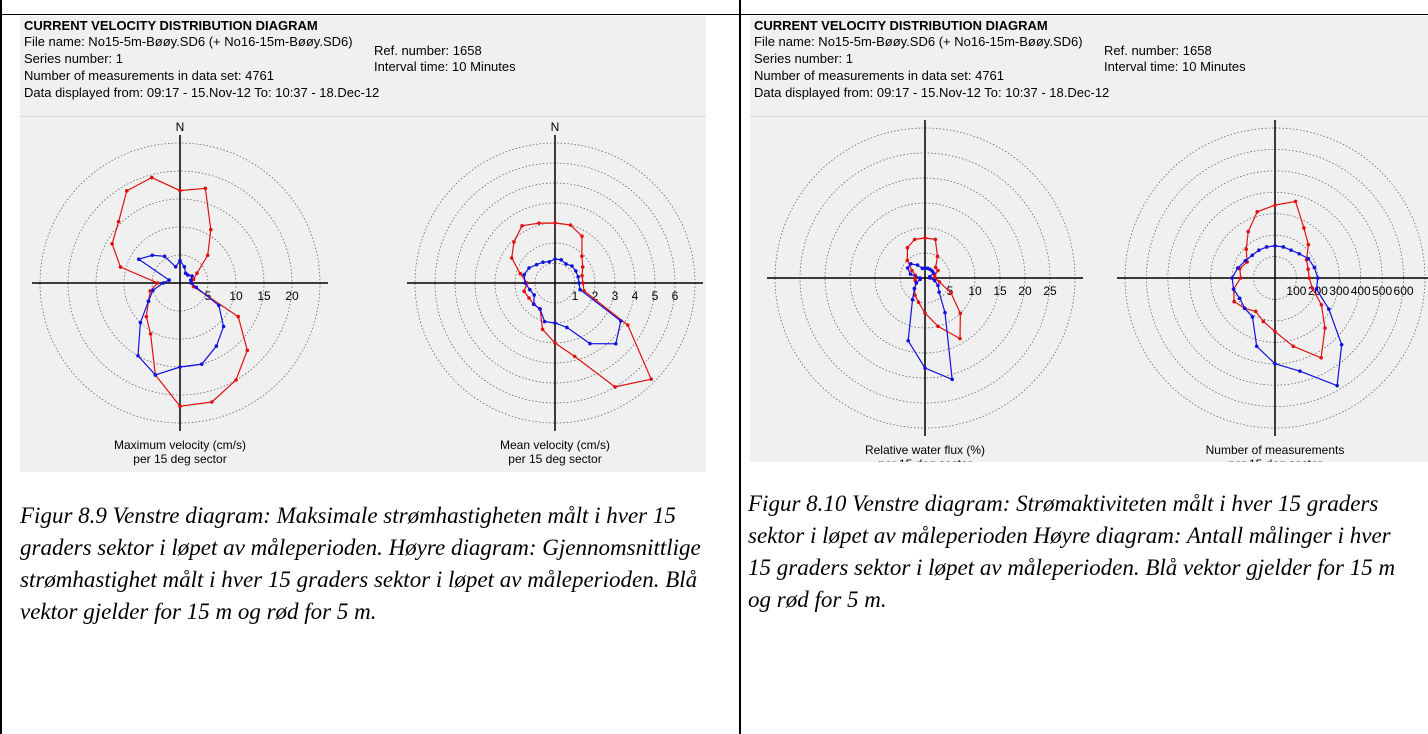  Describe the element at coordinates (595, 296) in the screenshot. I see `tick-label: 2` at that location.